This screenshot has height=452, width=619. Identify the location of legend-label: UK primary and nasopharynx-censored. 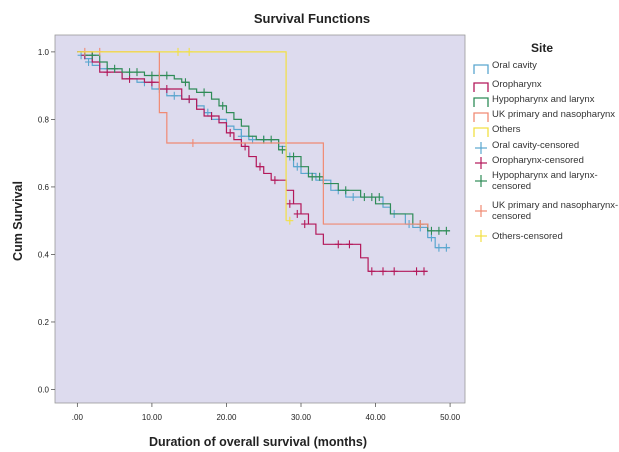
(555, 211).